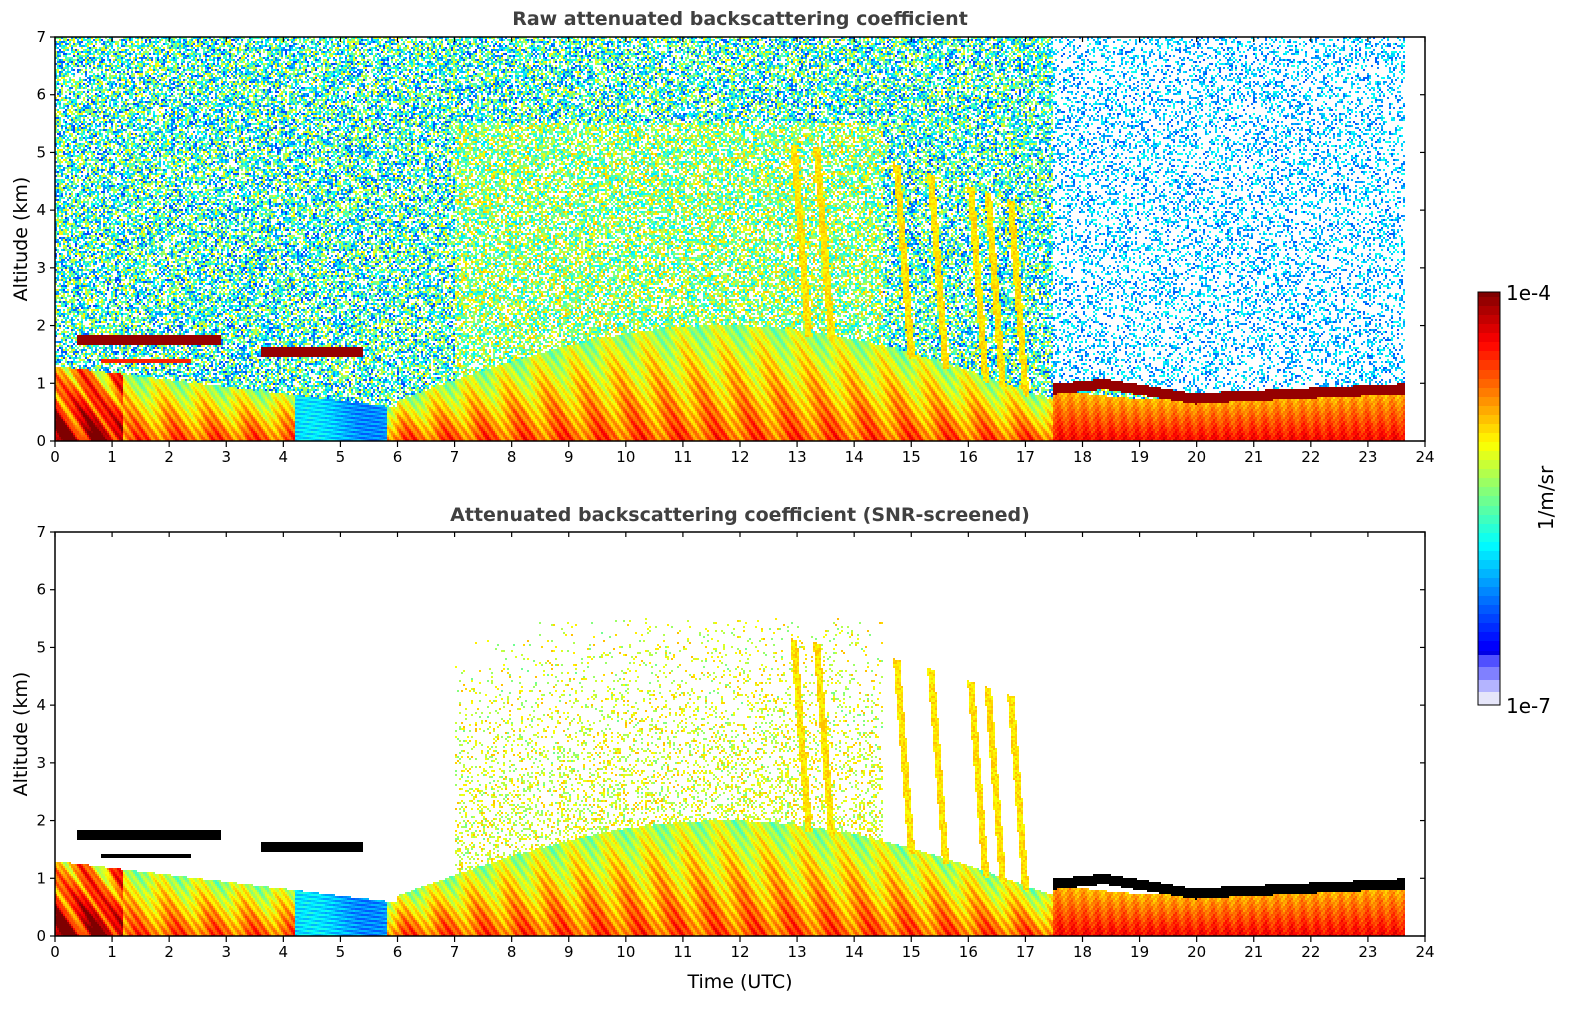  Describe the element at coordinates (1253, 952) in the screenshot. I see `panel-2-x-tick-label: 21` at that location.